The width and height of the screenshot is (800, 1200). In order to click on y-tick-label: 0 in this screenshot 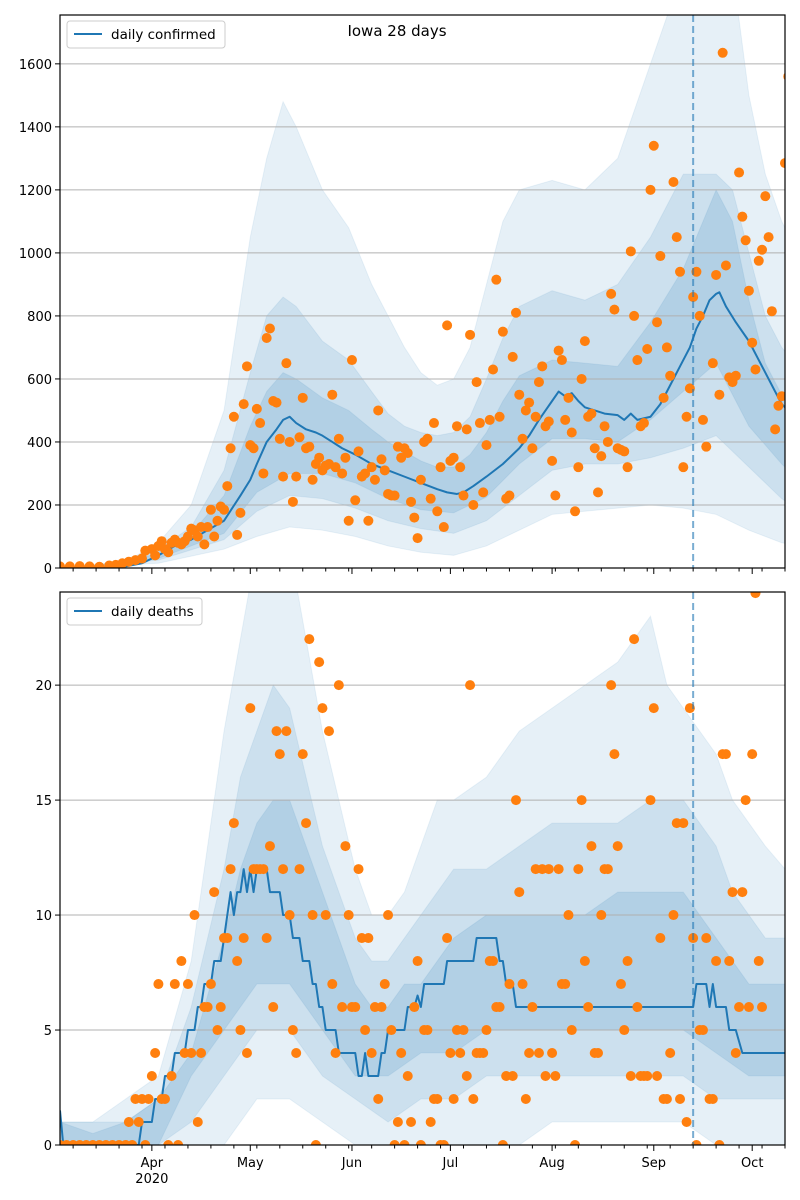, I will do `click(48, 1146)`.